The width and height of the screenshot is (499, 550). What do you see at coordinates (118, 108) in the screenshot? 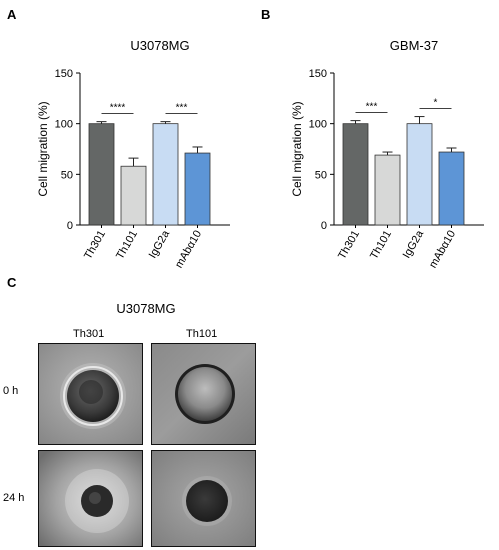
I see `significance-label: ****` at bounding box center [118, 108].